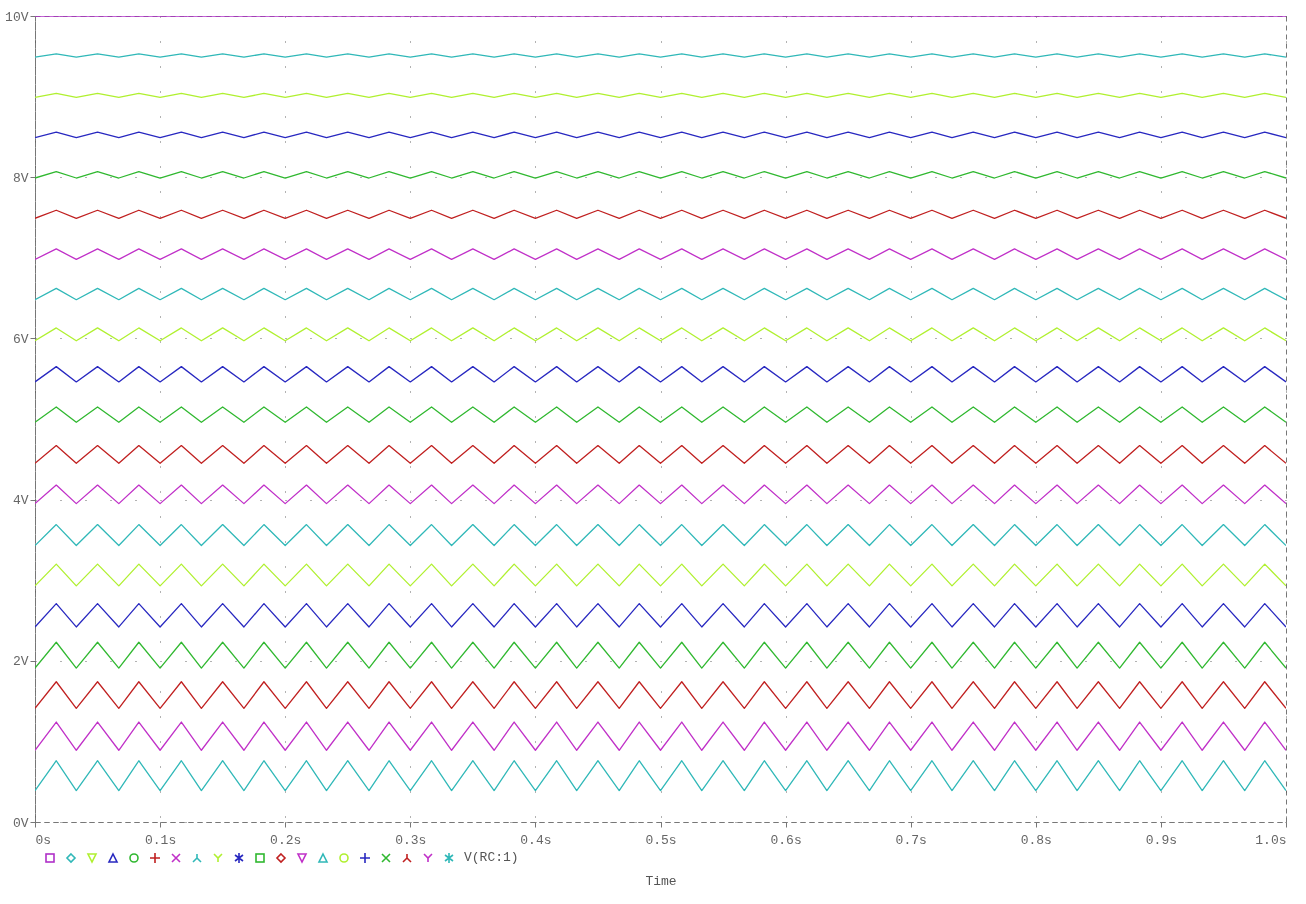 The width and height of the screenshot is (1306, 904). Describe the element at coordinates (661, 840) in the screenshot. I see `x-tick-label: 0.5s` at that location.